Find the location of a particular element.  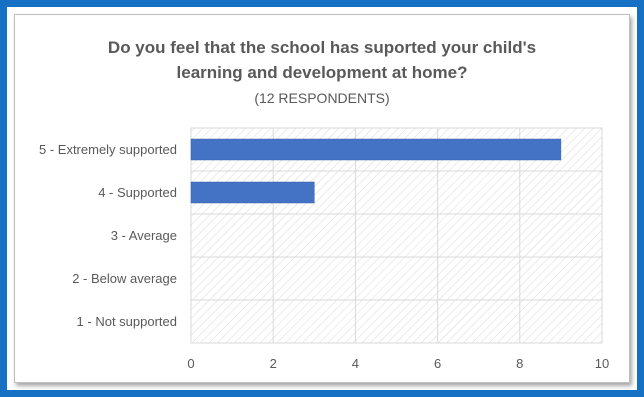

x-tick-labels: 0 2 4 6 8 10 is located at coordinates (398, 363).